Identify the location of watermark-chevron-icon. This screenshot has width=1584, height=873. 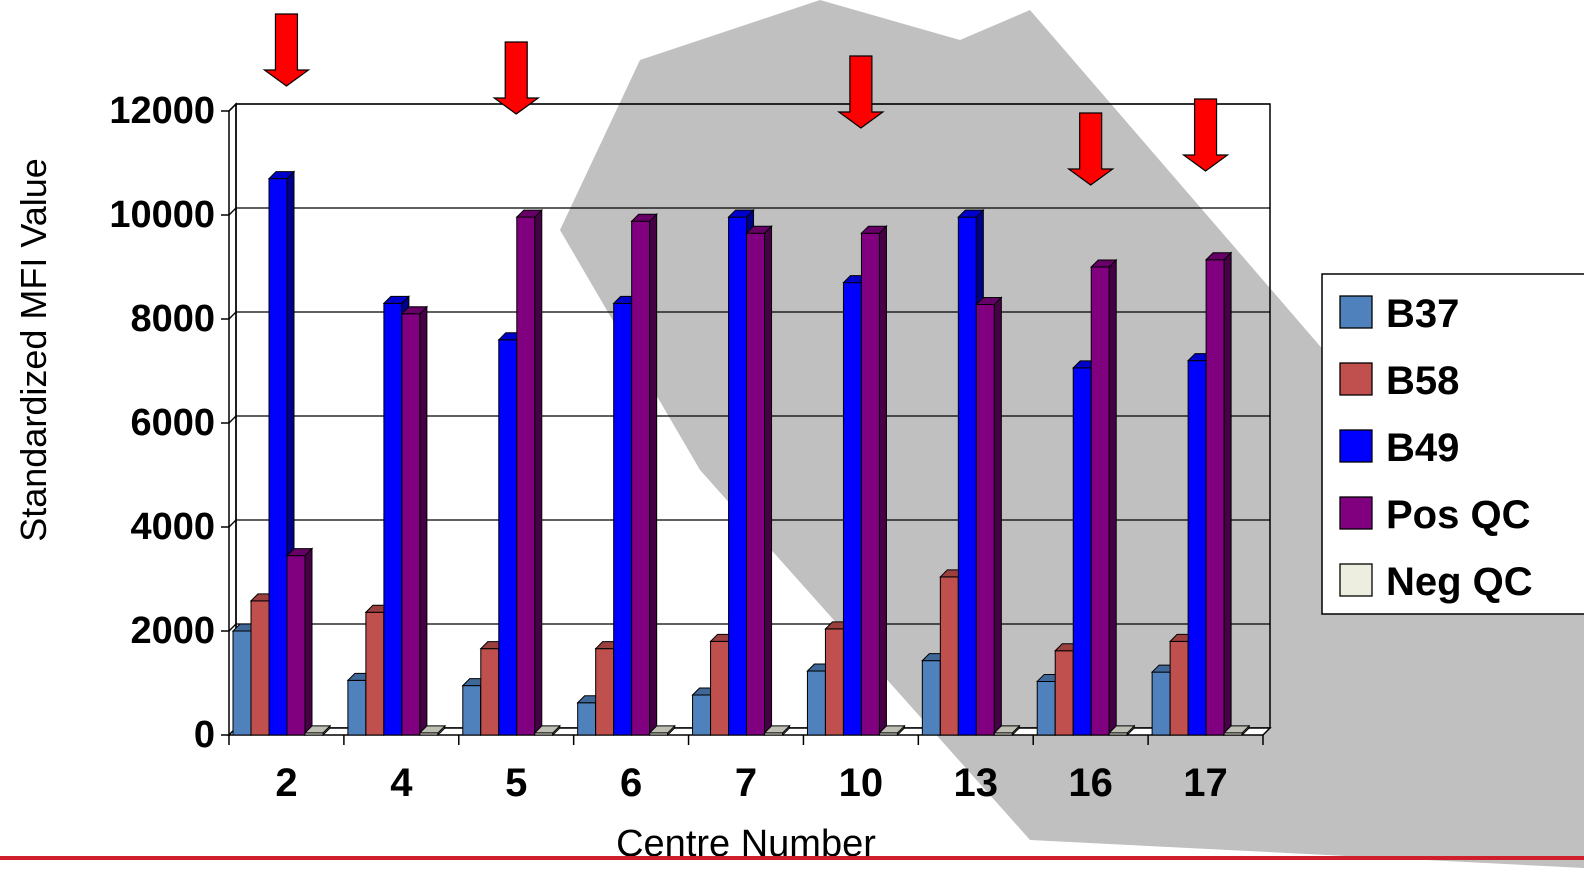
(1442, 710).